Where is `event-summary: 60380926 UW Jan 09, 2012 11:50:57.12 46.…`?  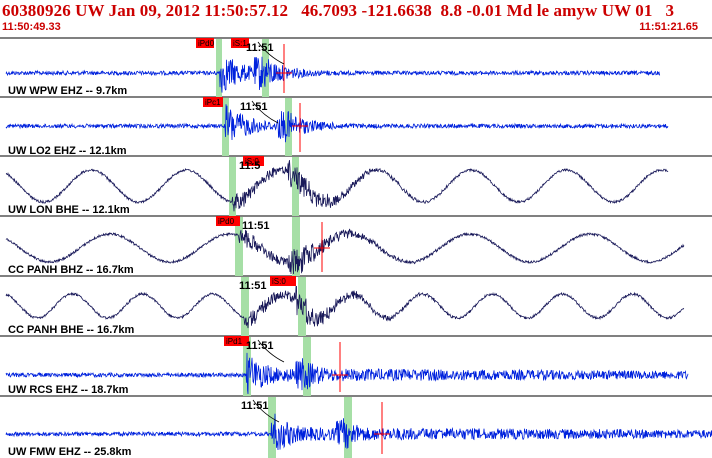 event-summary: 60380926 UW Jan 09, 2012 11:50:57.12 46.… is located at coordinates (338, 10).